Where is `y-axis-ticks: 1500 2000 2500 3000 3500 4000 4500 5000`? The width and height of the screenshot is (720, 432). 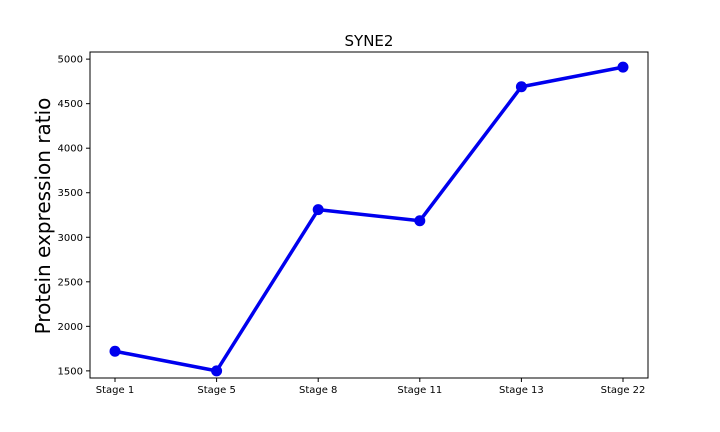
y-axis-ticks: 1500 2000 2500 3000 3500 4000 4500 5000 is located at coordinates (74, 216).